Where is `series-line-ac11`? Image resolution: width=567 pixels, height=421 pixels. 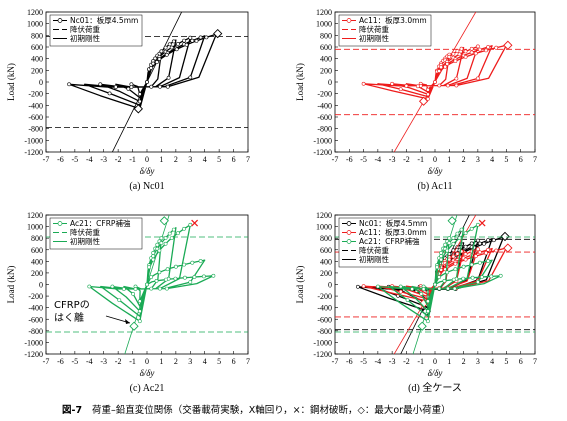 series-line-ac11 is located at coordinates (435, 72).